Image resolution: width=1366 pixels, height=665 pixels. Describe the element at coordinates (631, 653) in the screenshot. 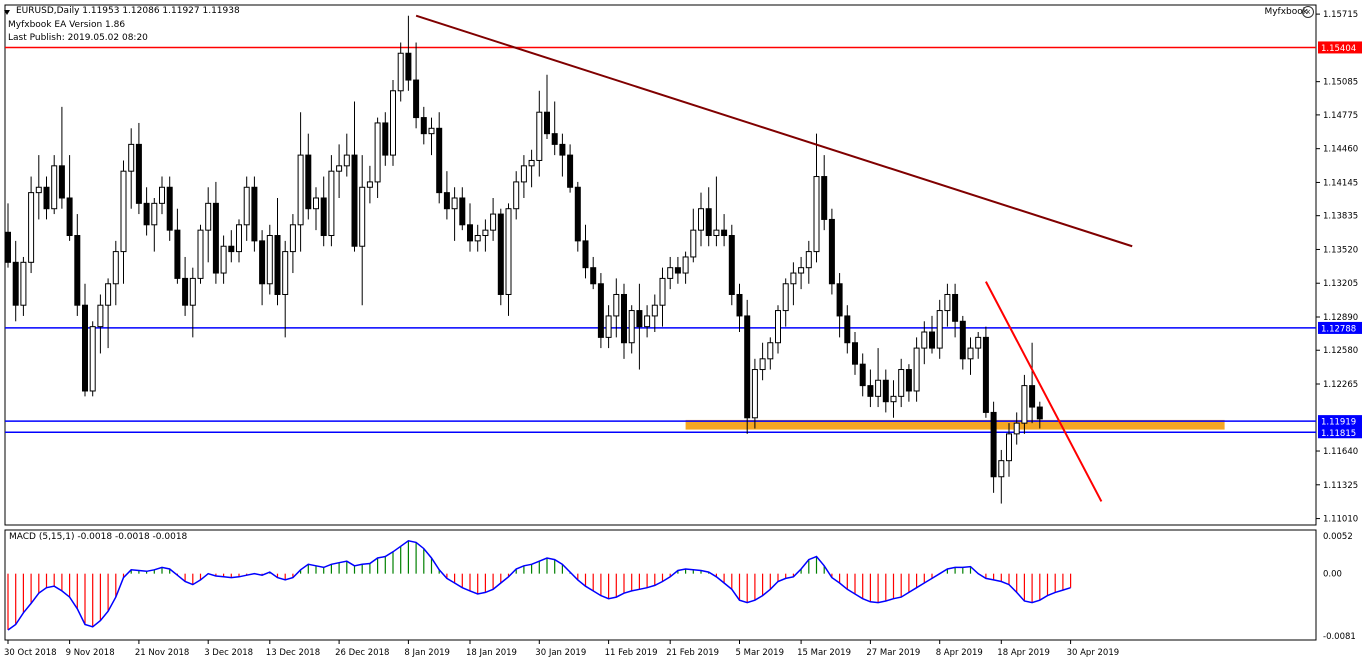

I see `date-tick-label: 11 Feb 2019` at that location.